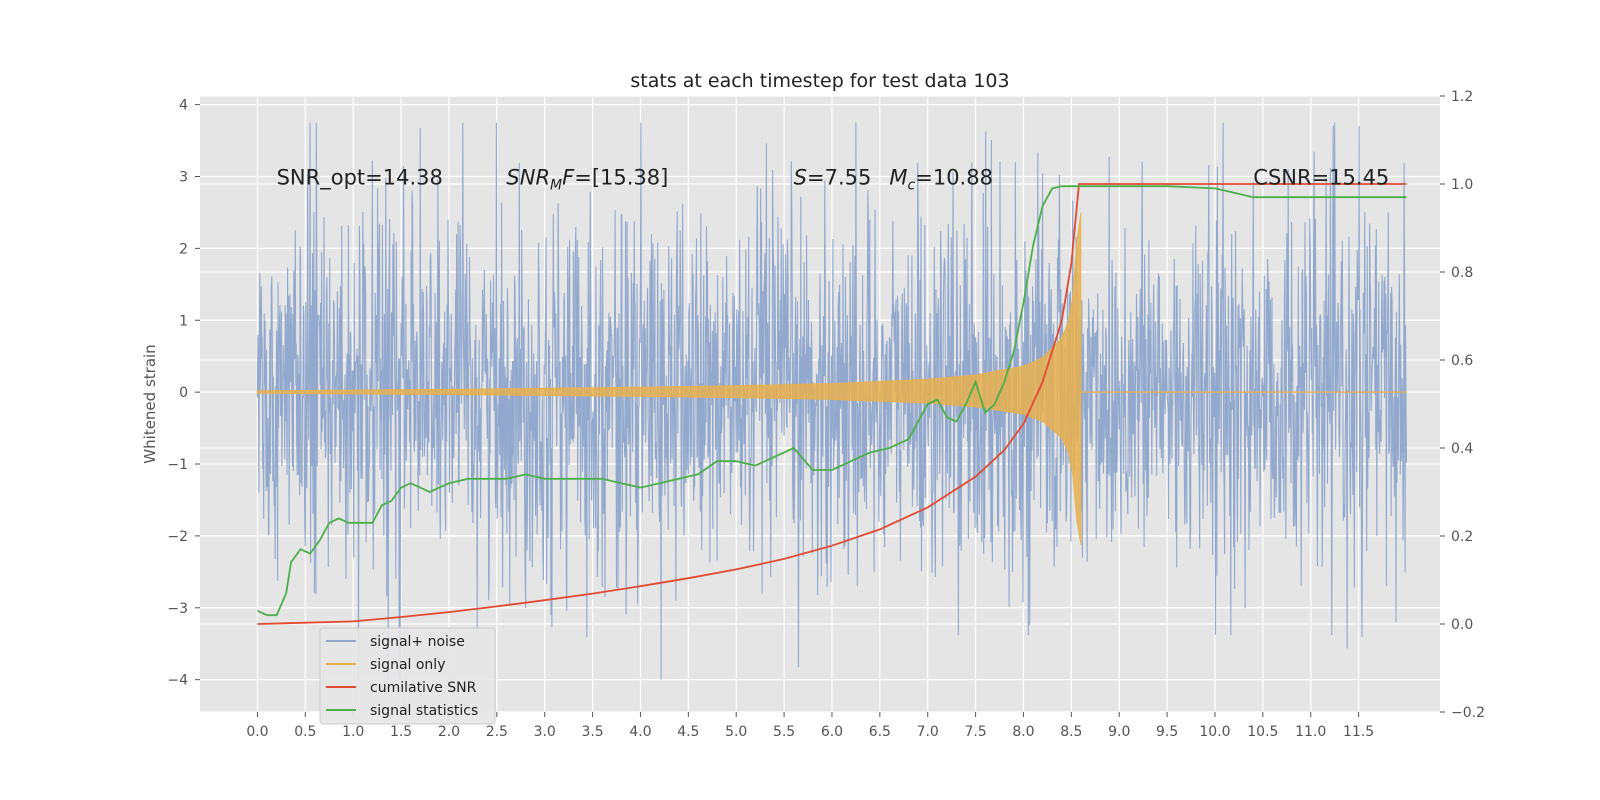 The height and width of the screenshot is (800, 1600). I want to click on y-tick-label: −3, so click(177, 609).